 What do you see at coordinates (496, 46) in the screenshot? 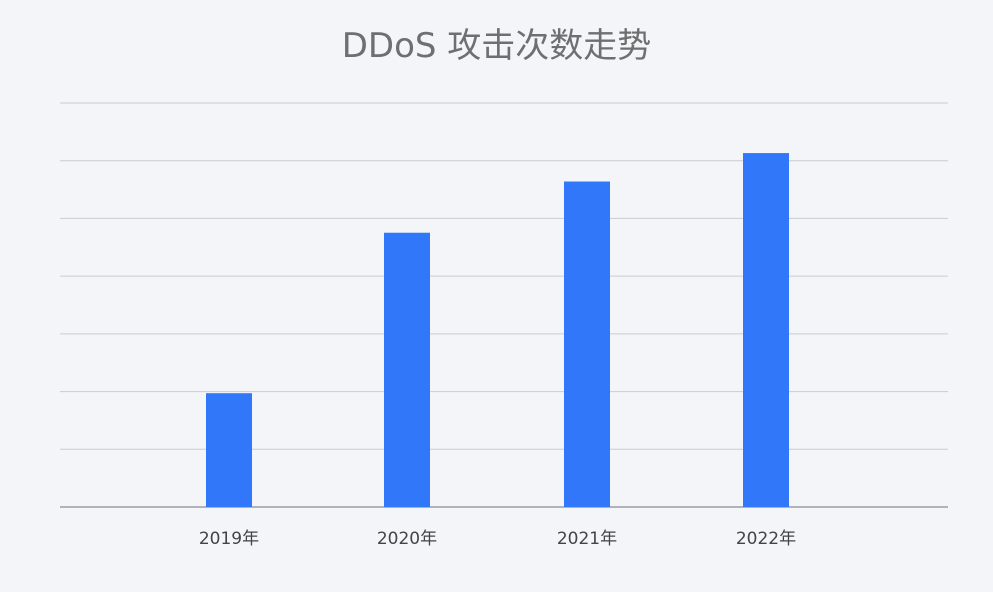
I see `chart-title: DDoS 攻击次数走势` at bounding box center [496, 46].